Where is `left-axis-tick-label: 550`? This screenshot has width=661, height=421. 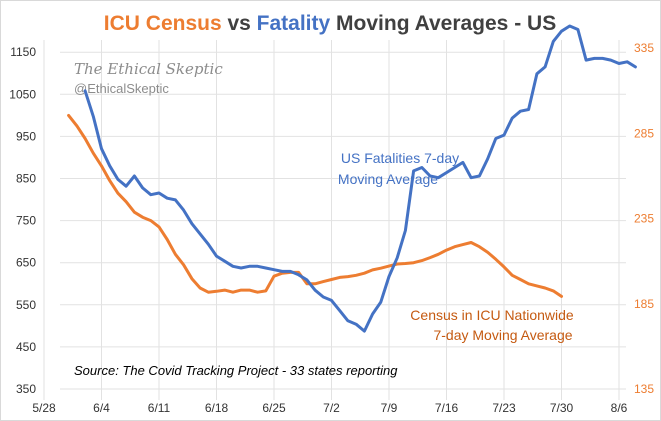 left-axis-tick-label: 550 is located at coordinates (26, 305).